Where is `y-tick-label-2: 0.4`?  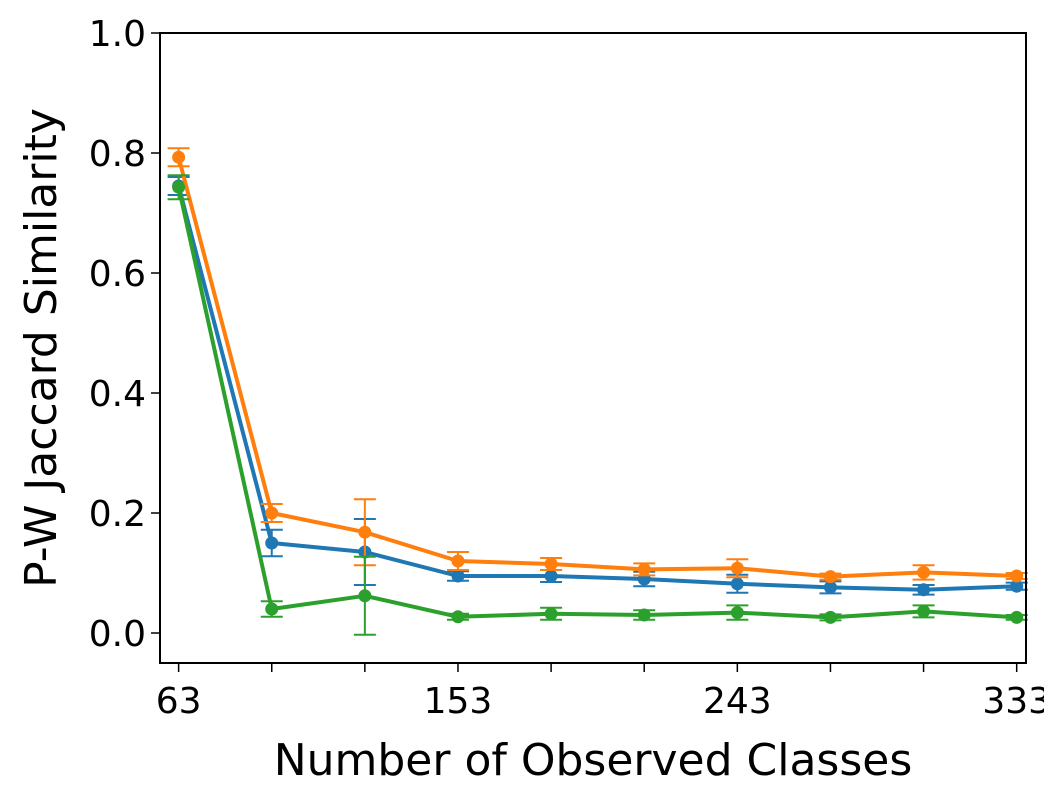
y-tick-label-2: 0.4 is located at coordinates (117, 394).